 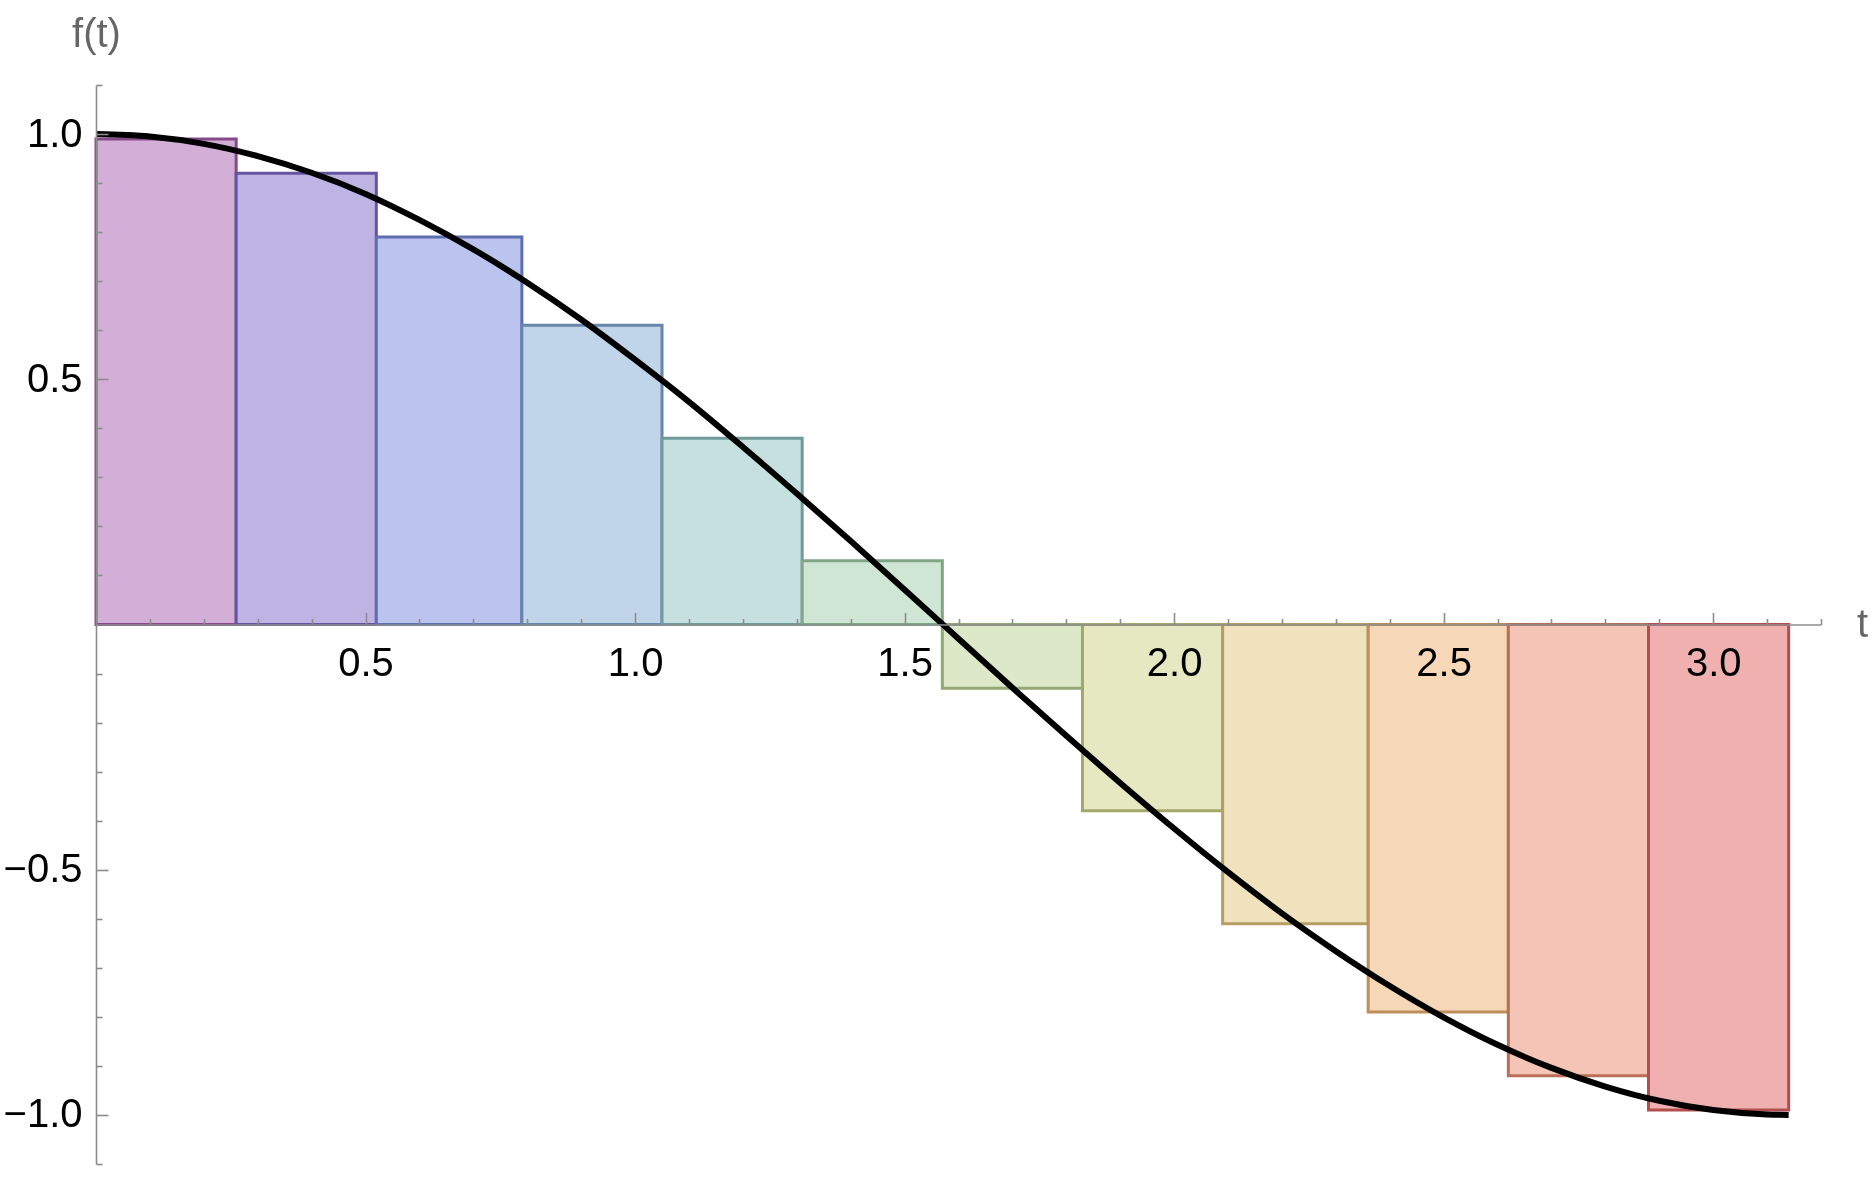 I want to click on y-axis-title: f(t), so click(x=96, y=32).